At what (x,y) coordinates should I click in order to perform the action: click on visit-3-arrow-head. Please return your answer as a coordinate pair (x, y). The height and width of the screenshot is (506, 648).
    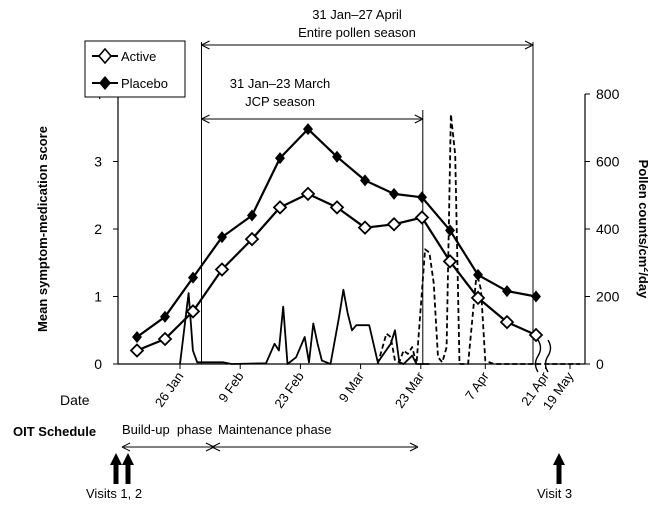
    Looking at the image, I should click on (559, 459).